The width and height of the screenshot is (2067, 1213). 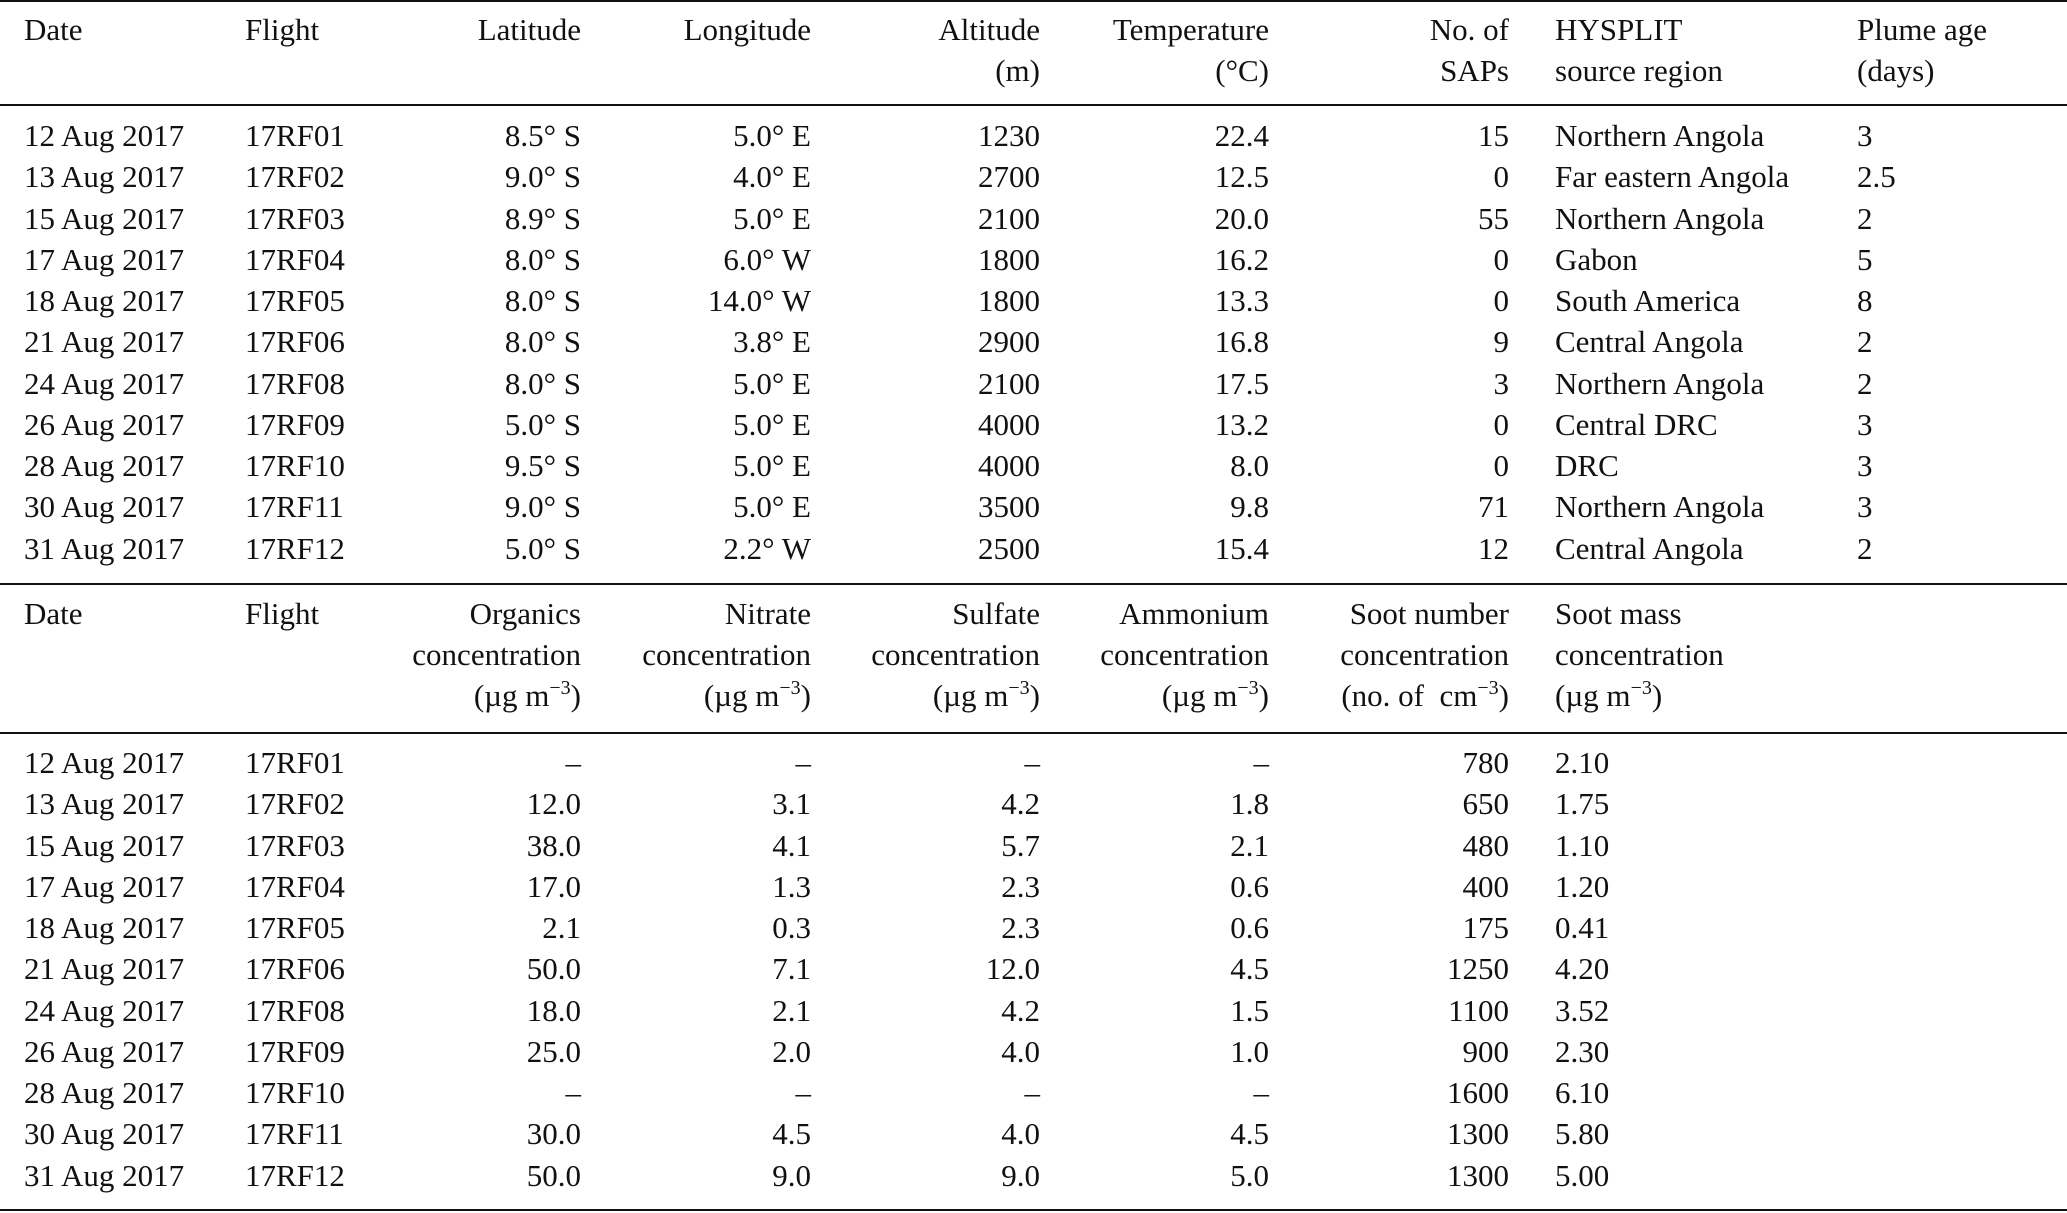 I want to click on table-cell: Central Angola, so click(x=1649, y=548).